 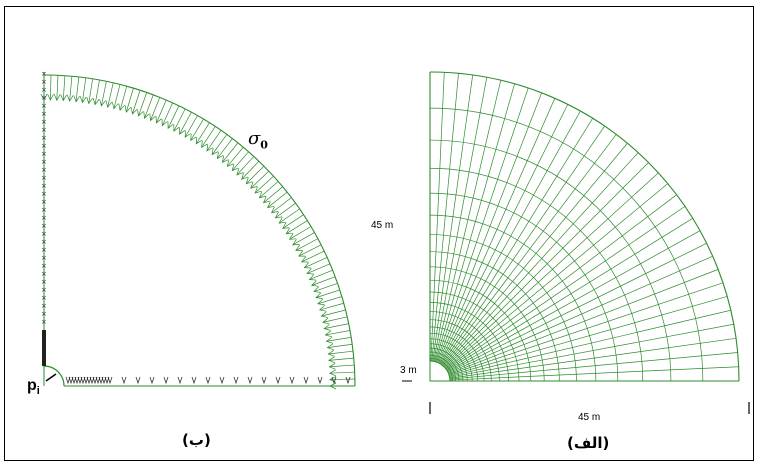 What do you see at coordinates (33, 387) in the screenshot?
I see `internal-pressure-label: pi` at bounding box center [33, 387].